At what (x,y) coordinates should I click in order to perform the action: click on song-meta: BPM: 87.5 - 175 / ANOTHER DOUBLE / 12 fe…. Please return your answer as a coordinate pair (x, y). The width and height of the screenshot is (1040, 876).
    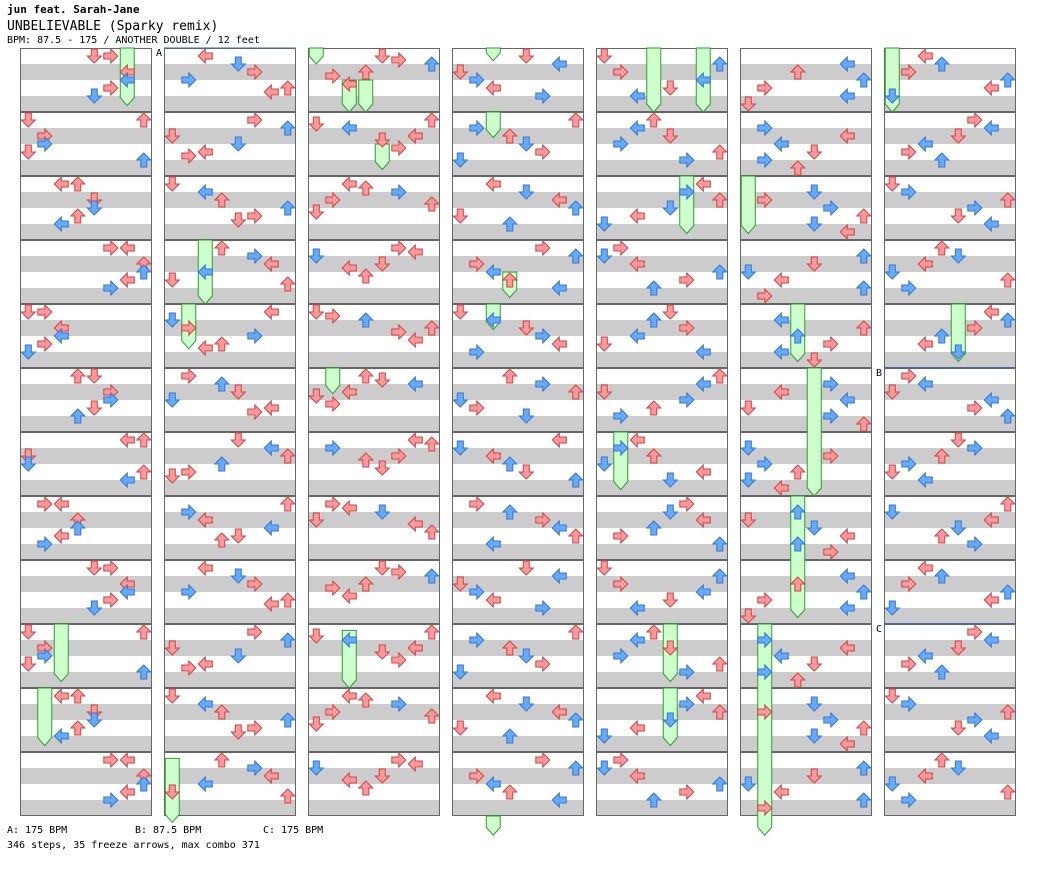
    Looking at the image, I should click on (133, 40).